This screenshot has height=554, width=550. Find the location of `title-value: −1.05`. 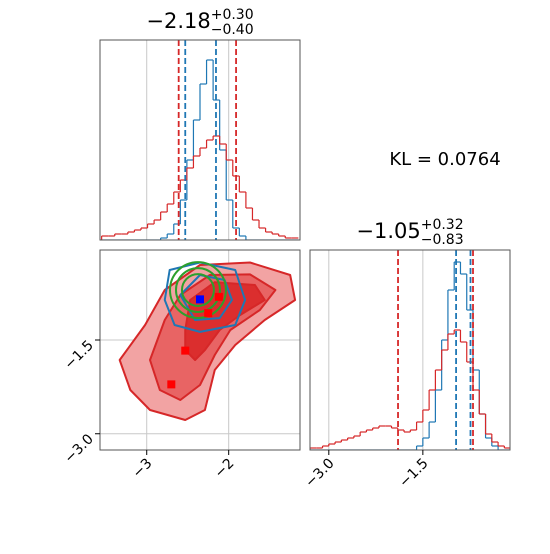

title-value: −1.05 is located at coordinates (388, 231).